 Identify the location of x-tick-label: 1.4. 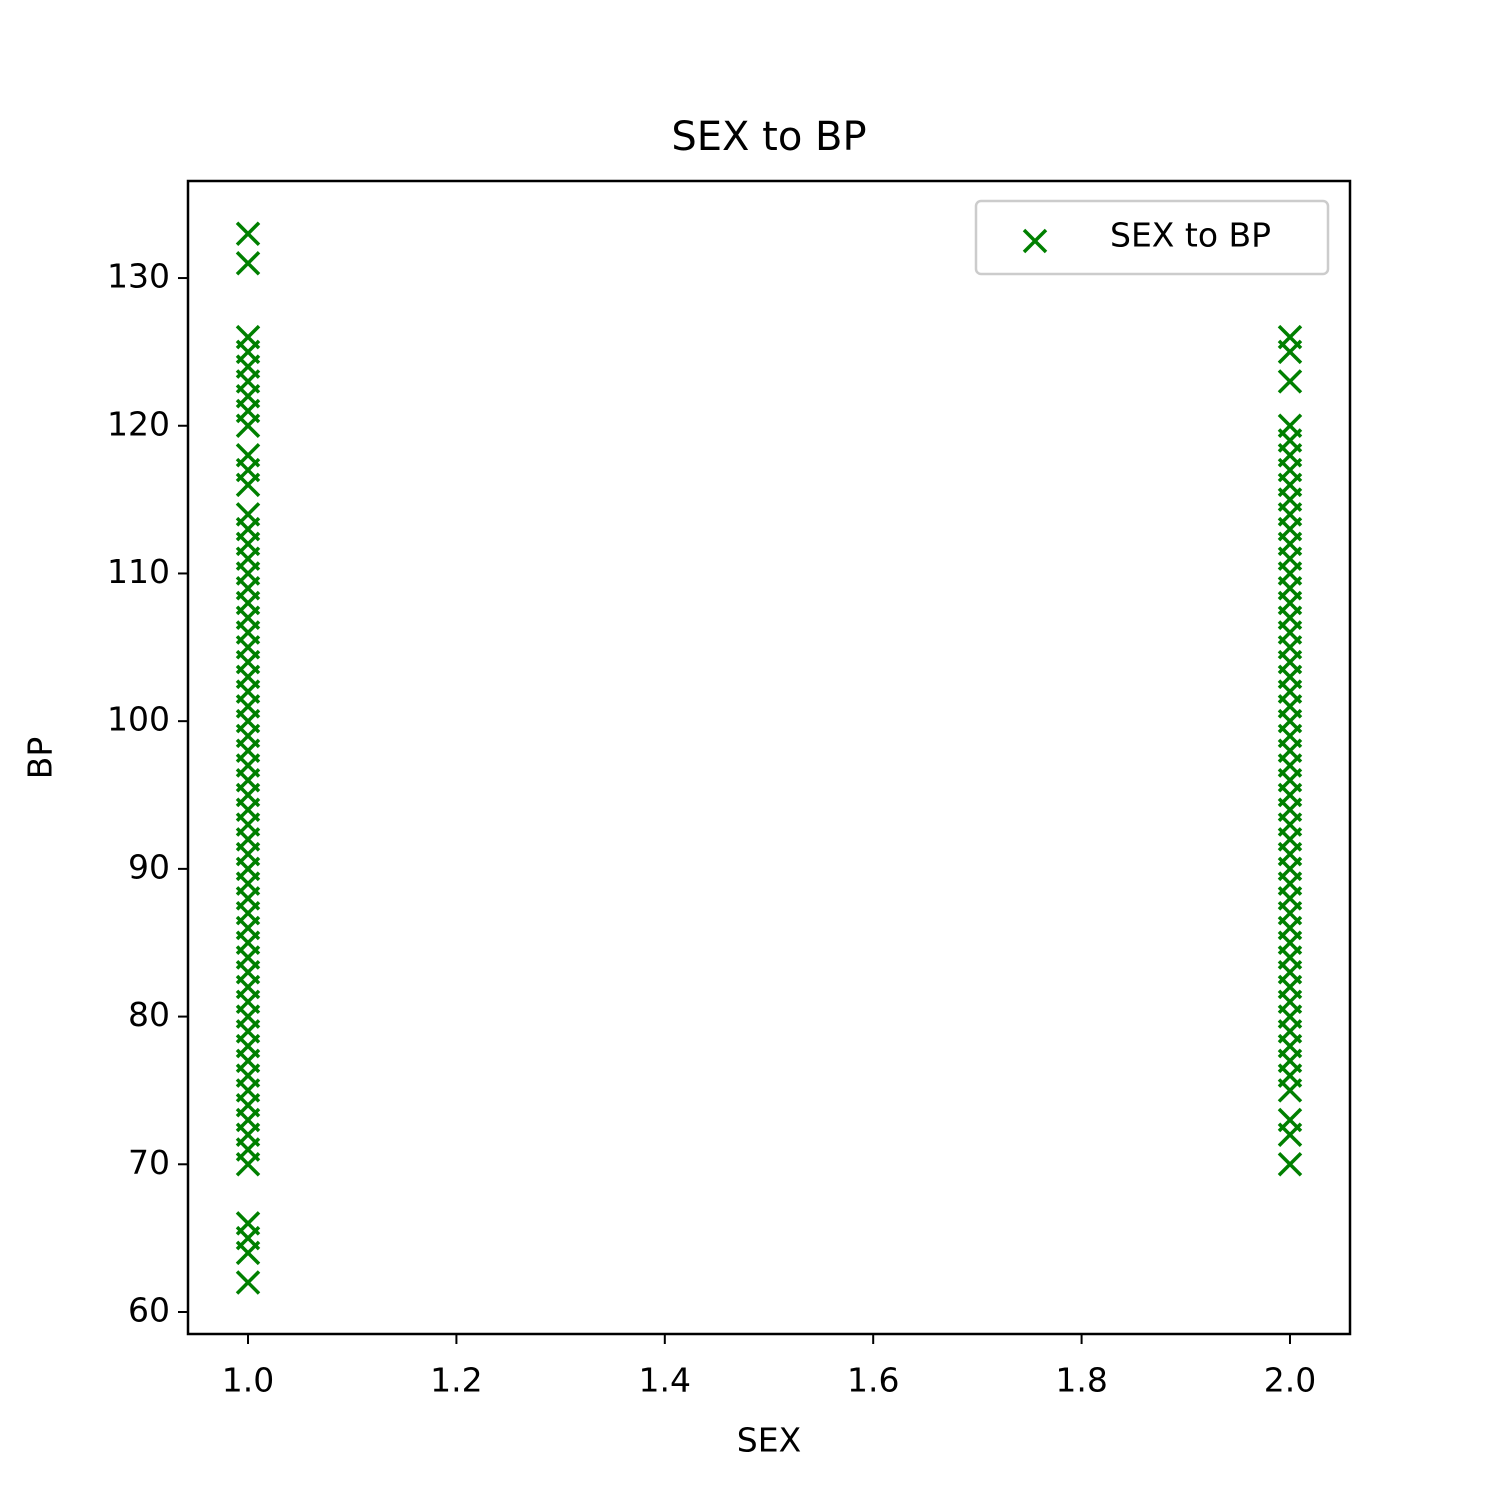
(665, 1380).